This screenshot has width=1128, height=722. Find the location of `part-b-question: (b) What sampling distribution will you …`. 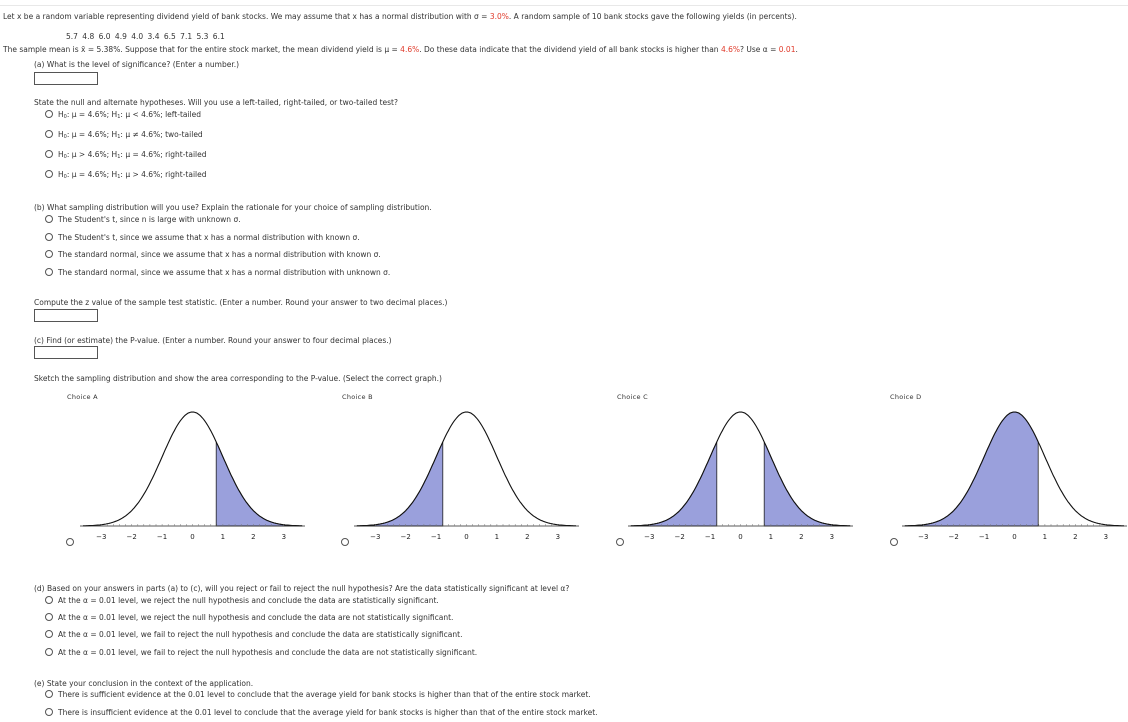

part-b-question: (b) What sampling distribution will you … is located at coordinates (233, 207).